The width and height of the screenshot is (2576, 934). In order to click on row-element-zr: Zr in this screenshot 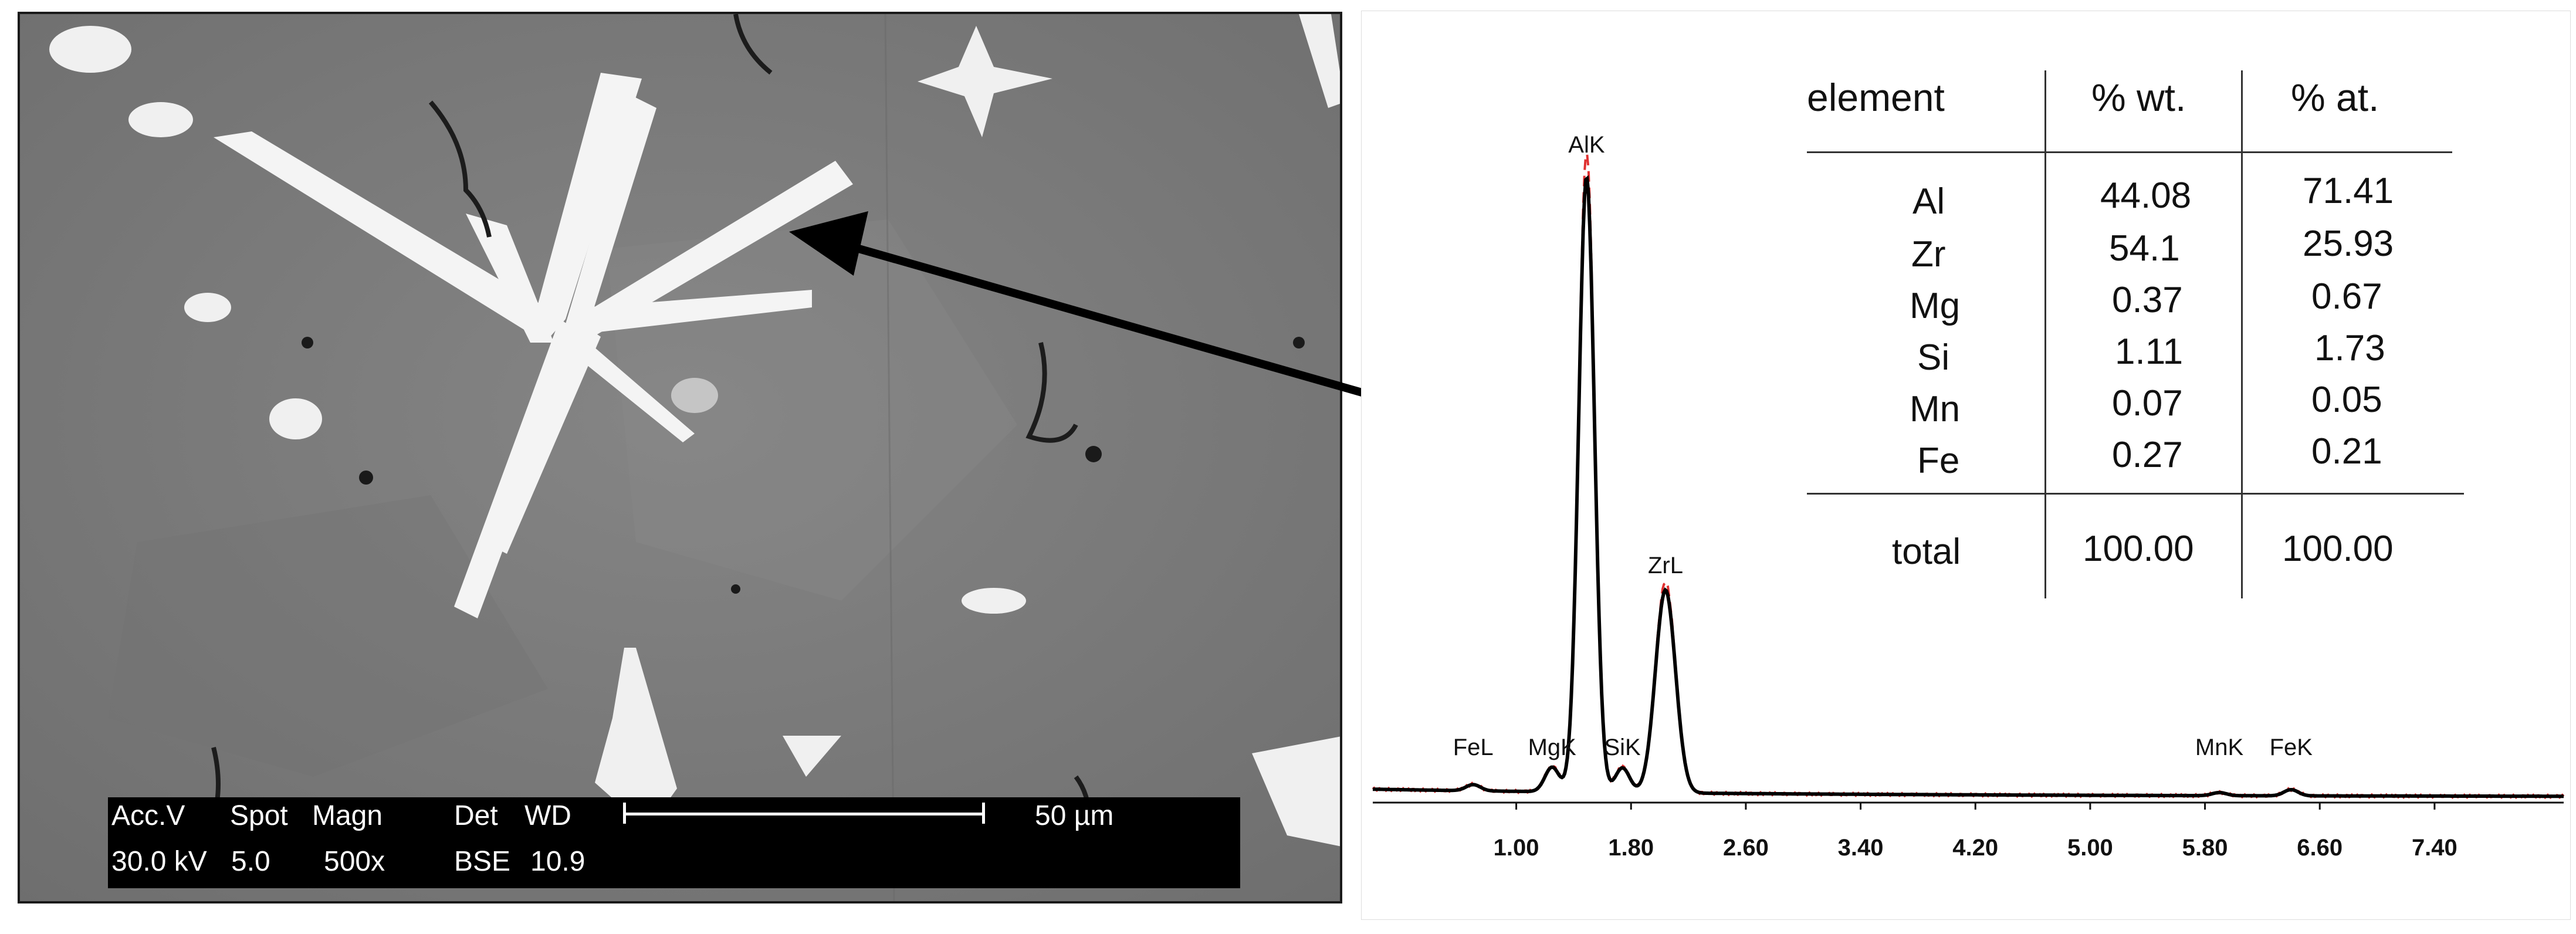, I will do `click(1928, 254)`.